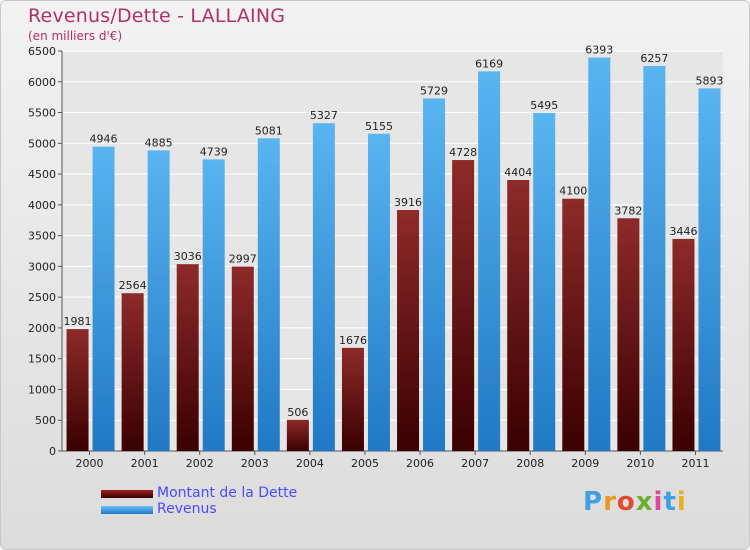 This screenshot has width=750, height=550. What do you see at coordinates (243, 259) in the screenshot?
I see `data-label-dette: 2997` at bounding box center [243, 259].